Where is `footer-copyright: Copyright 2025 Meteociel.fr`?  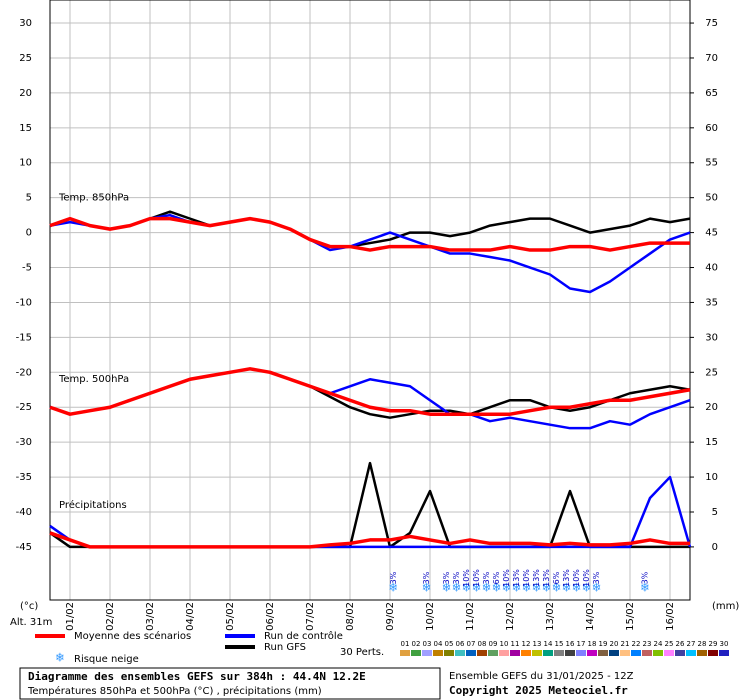
footer-copyright: Copyright 2025 Meteociel.fr is located at coordinates (538, 690).